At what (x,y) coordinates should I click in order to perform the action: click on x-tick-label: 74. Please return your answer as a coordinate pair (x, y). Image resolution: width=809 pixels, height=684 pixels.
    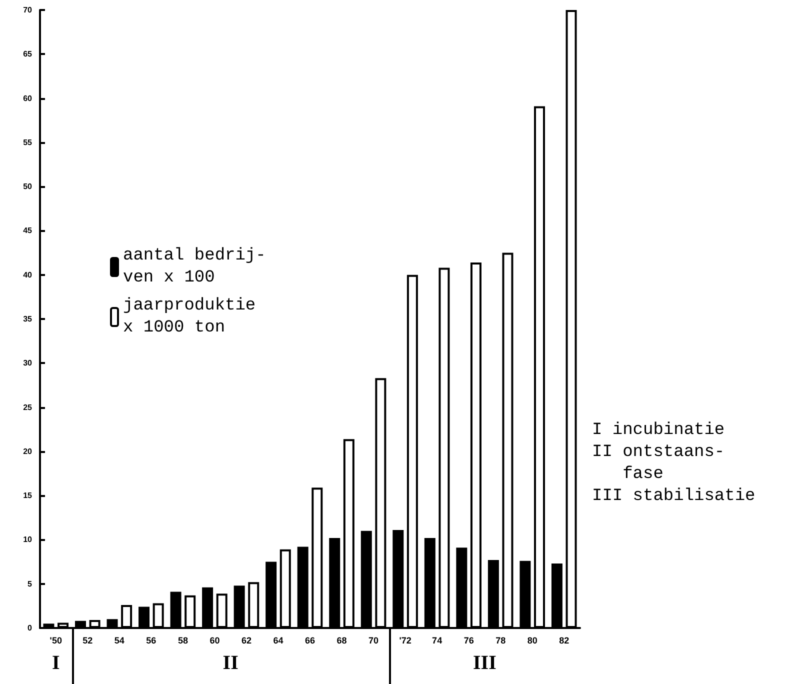
    Looking at the image, I should click on (437, 641).